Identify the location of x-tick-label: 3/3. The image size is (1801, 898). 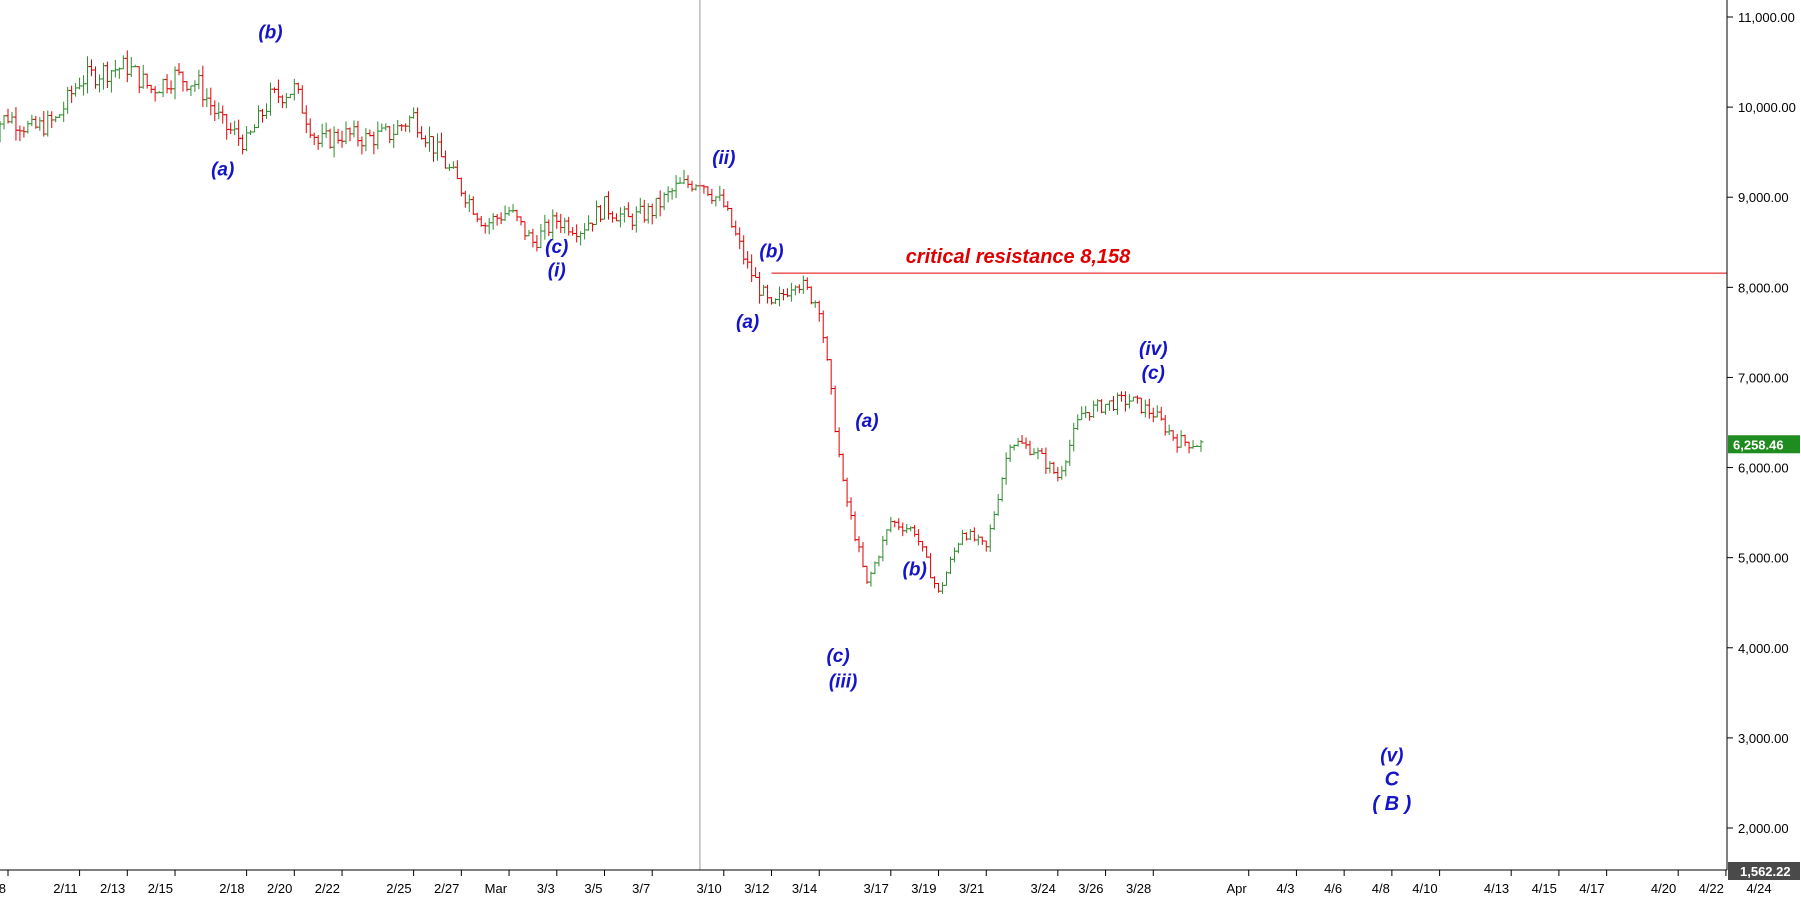
(546, 888).